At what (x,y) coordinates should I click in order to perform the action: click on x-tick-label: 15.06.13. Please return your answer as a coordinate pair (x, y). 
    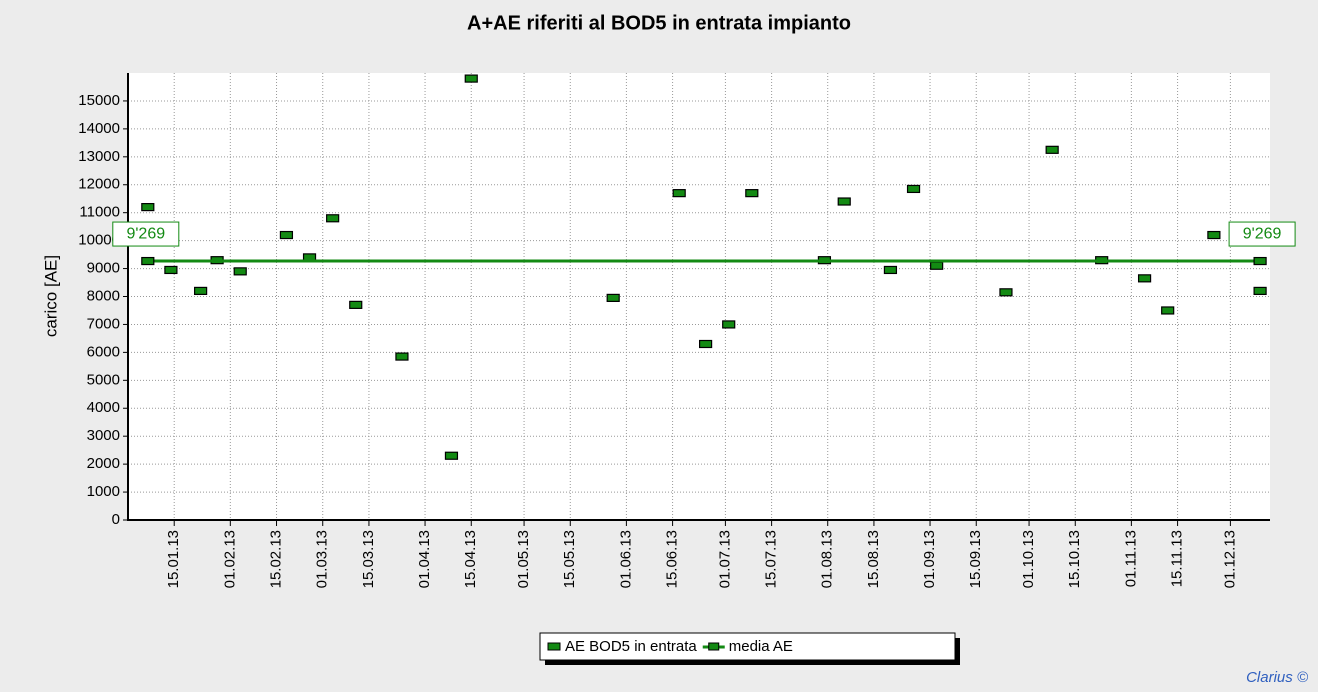
    Looking at the image, I should click on (672, 559).